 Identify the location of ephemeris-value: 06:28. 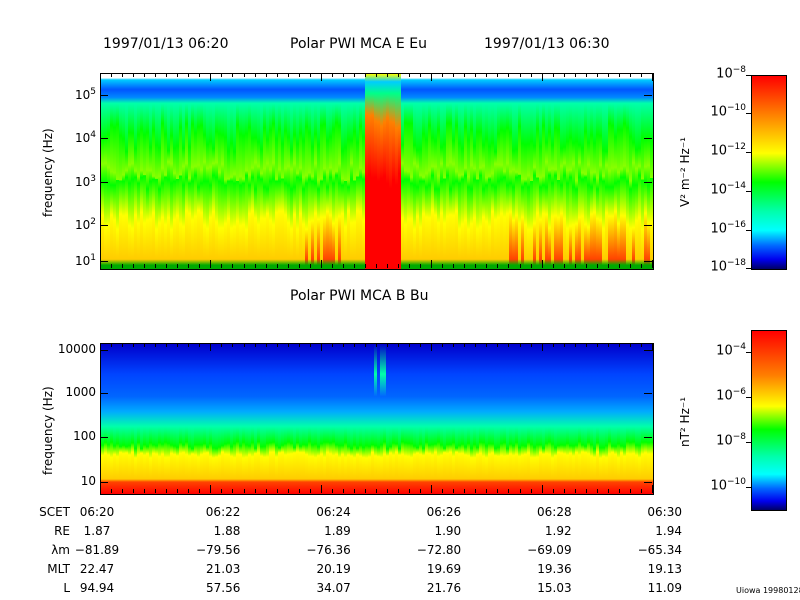
(554, 512).